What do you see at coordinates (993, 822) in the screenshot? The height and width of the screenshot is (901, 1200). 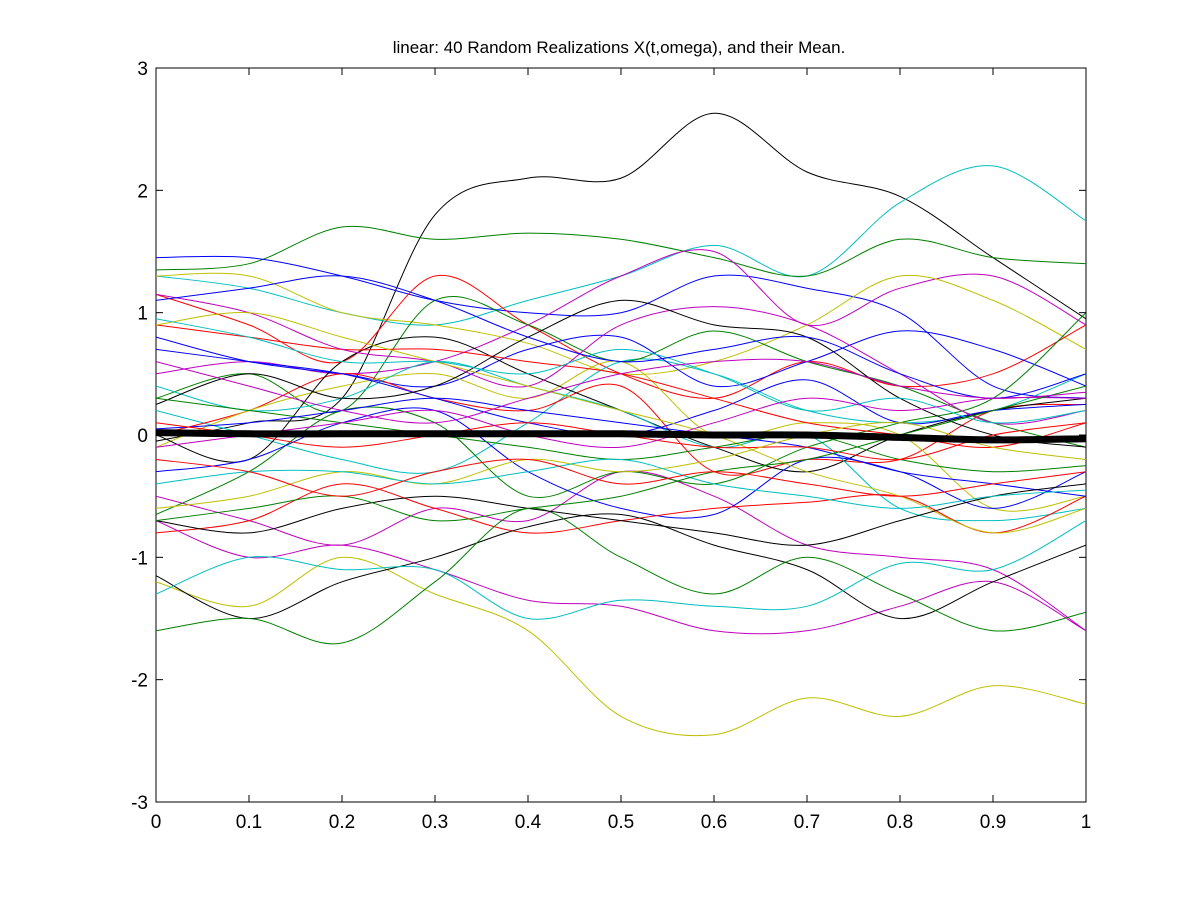 I see `x-tick-label: 0.9` at bounding box center [993, 822].